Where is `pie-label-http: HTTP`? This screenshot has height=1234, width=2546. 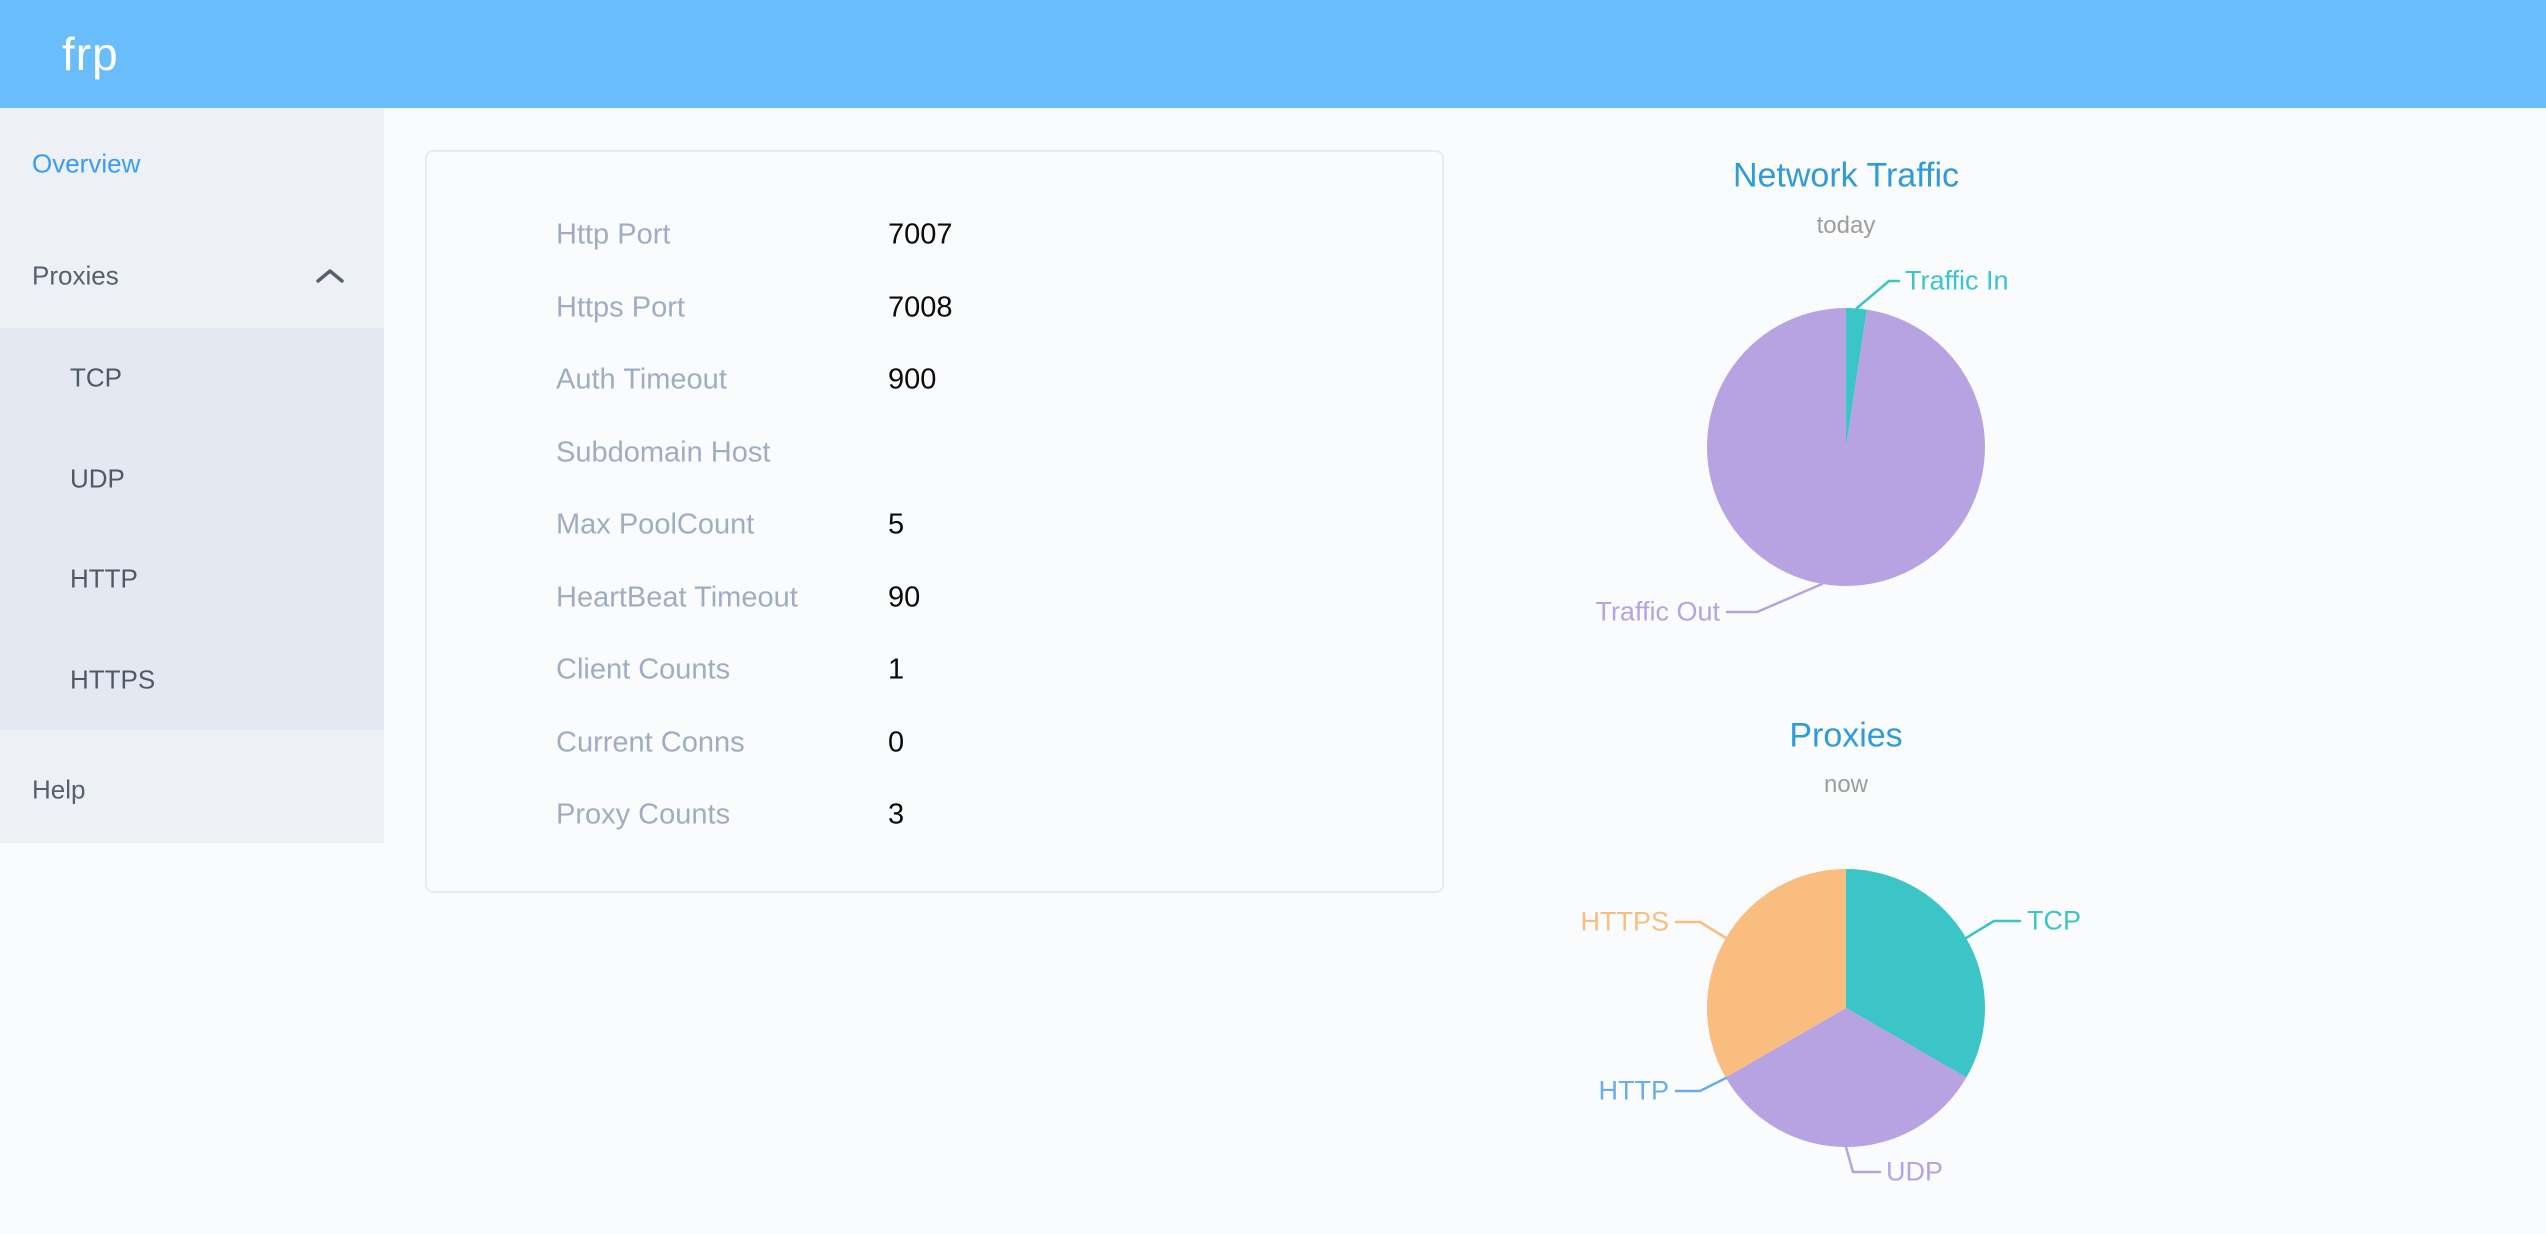
pie-label-http: HTTP is located at coordinates (1634, 1090).